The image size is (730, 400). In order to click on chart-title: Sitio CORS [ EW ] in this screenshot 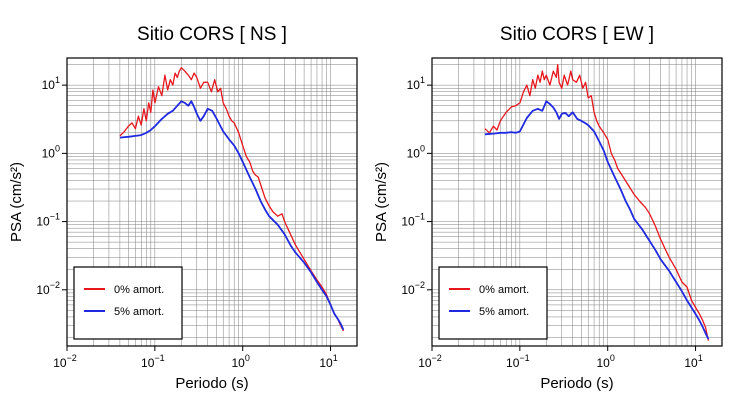, I will do `click(577, 34)`.